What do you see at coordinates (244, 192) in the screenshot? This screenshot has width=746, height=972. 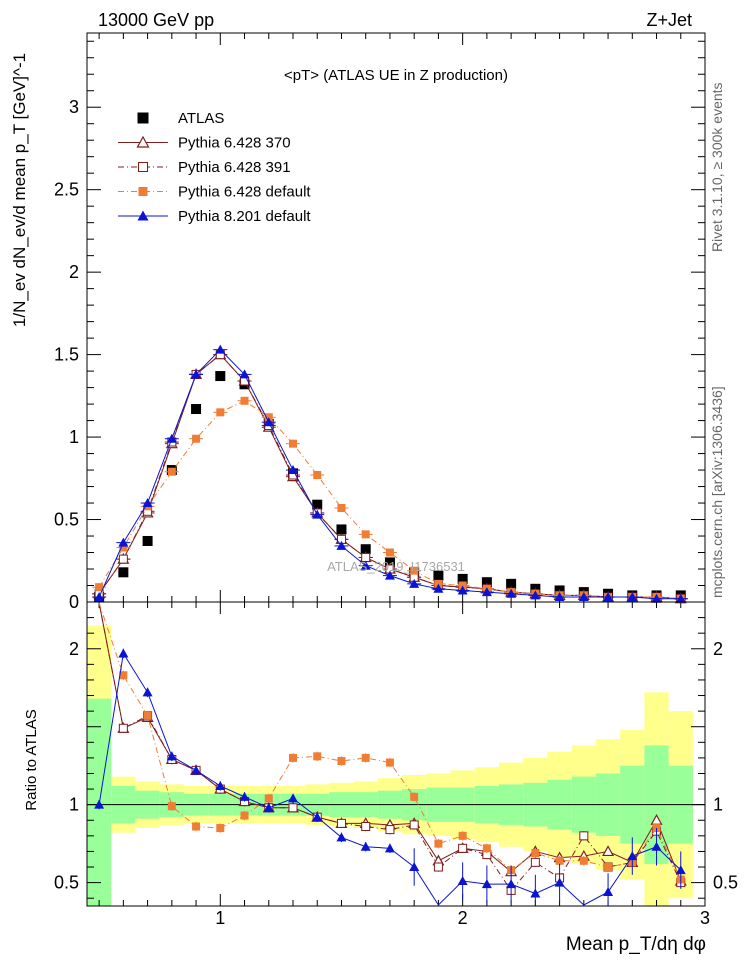 I see `legend-label: Pythia 6.428 default` at bounding box center [244, 192].